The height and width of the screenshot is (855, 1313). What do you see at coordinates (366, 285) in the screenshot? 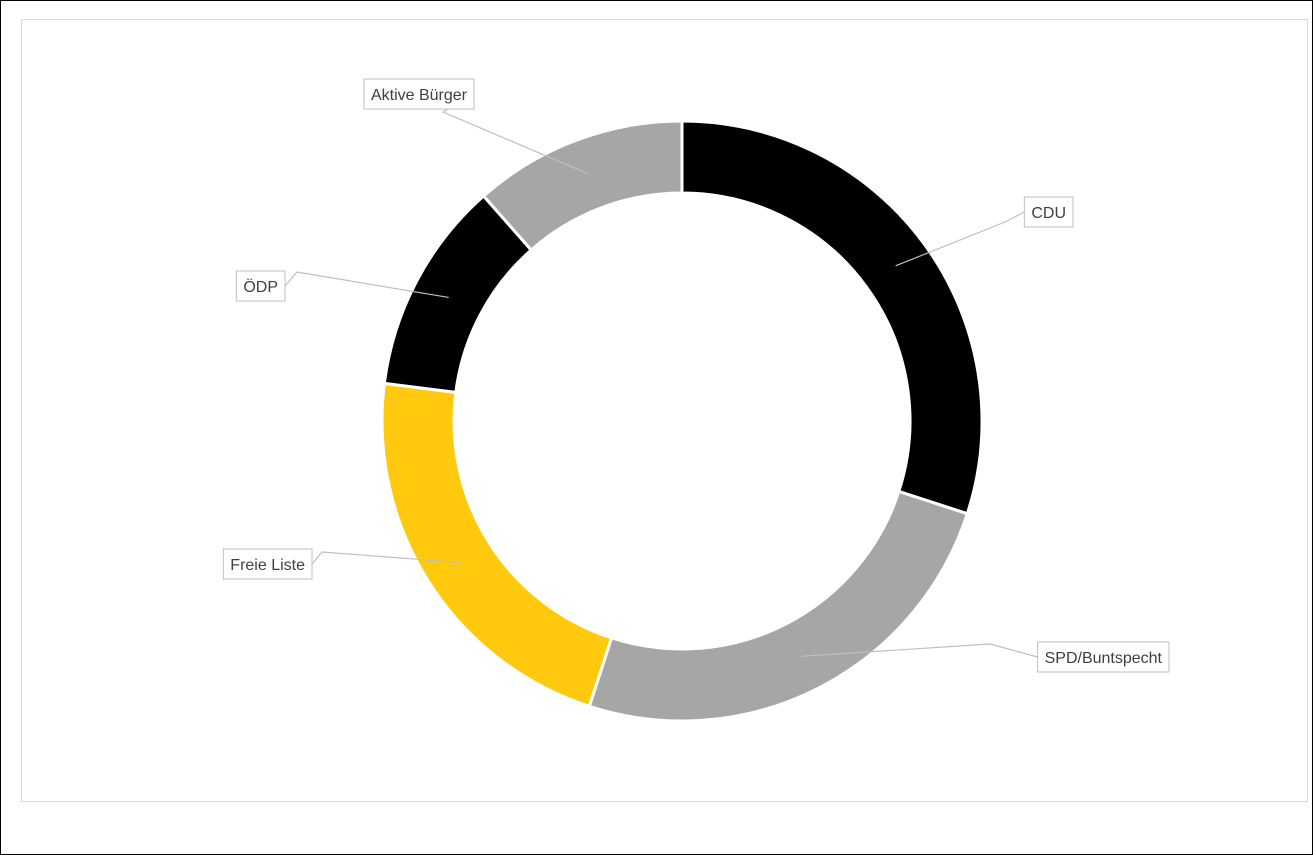
I see `leader-line-odp` at bounding box center [366, 285].